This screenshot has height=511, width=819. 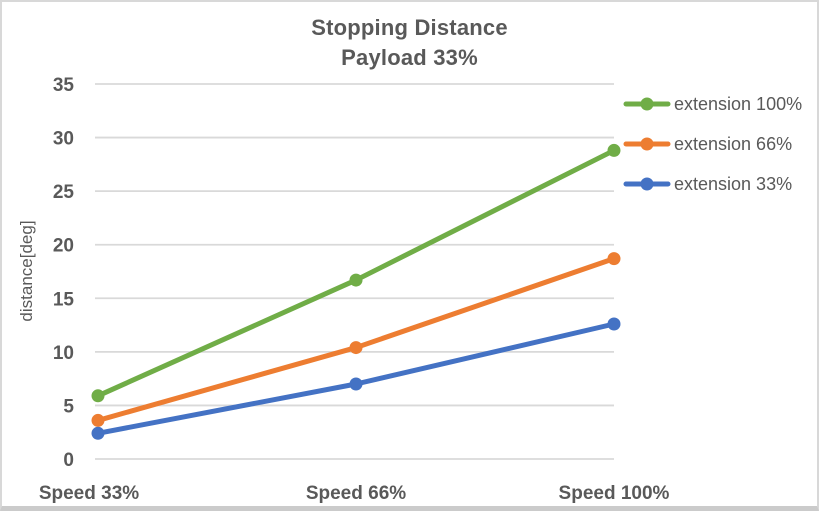 What do you see at coordinates (98, 396) in the screenshot?
I see `data-point-extension-100%-0` at bounding box center [98, 396].